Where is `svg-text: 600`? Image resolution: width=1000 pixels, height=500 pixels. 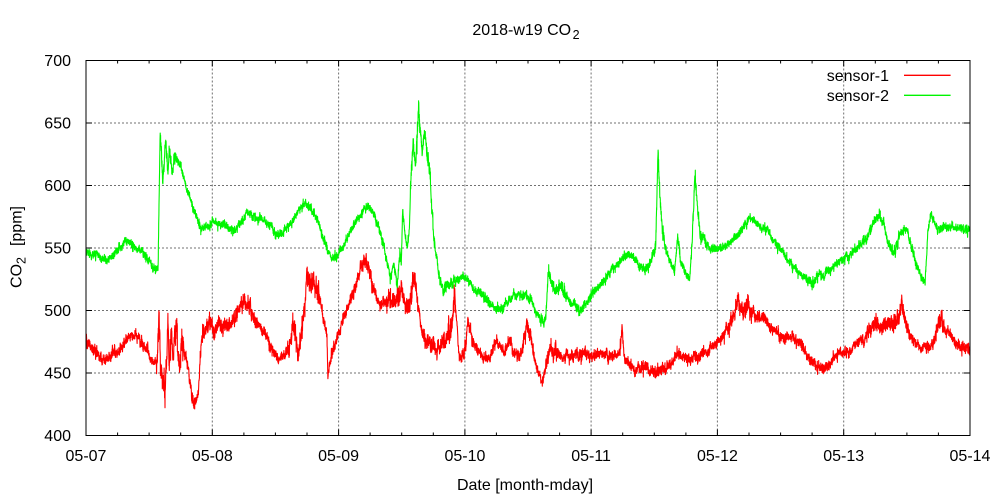
svg-text: 600 is located at coordinates (57, 186).